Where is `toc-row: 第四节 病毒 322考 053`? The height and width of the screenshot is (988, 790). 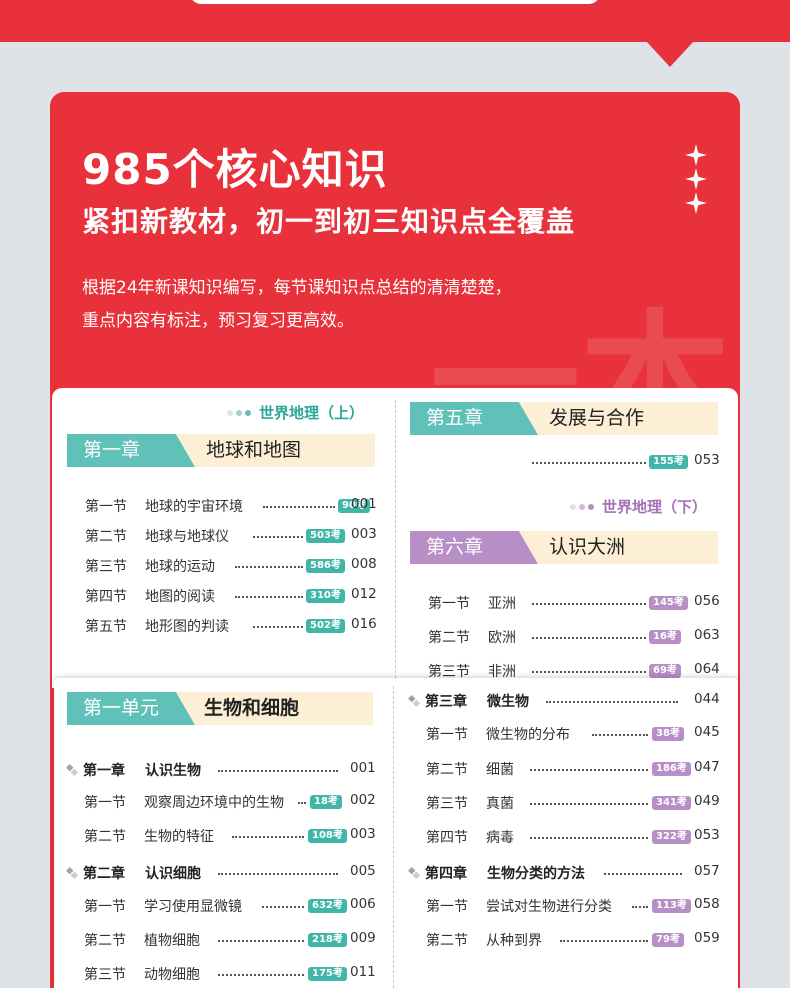 toc-row: 第四节 病毒 322考 053 is located at coordinates (573, 838).